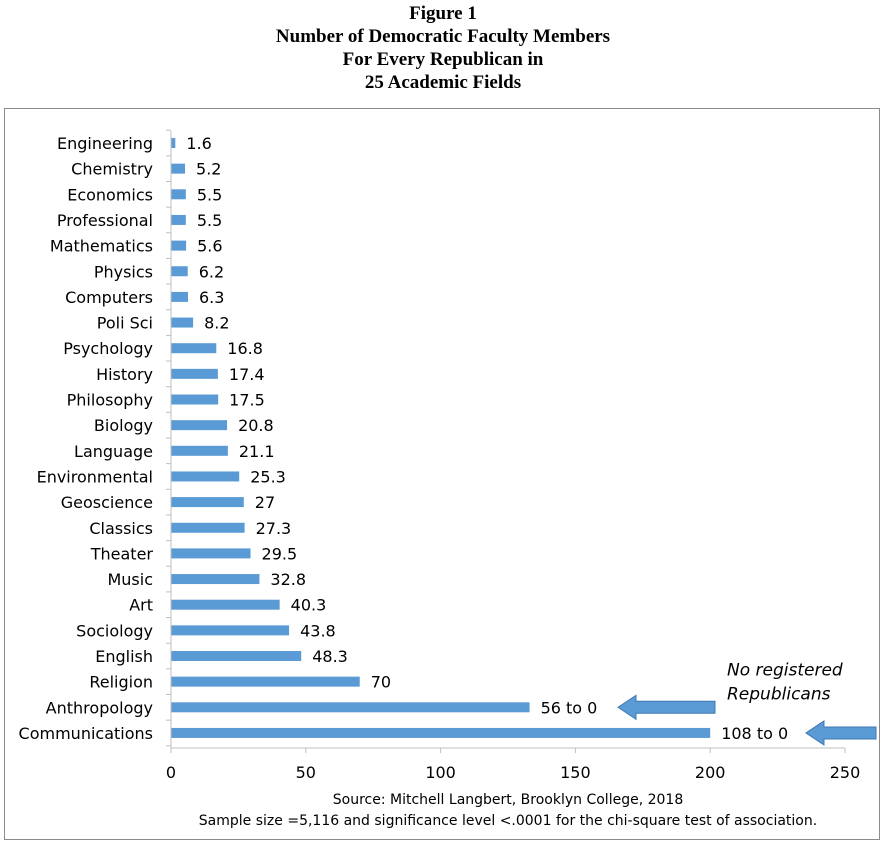 This screenshot has height=846, width=886. Describe the element at coordinates (443, 82) in the screenshot. I see `title-line-3: 25 Academic Fields` at that location.